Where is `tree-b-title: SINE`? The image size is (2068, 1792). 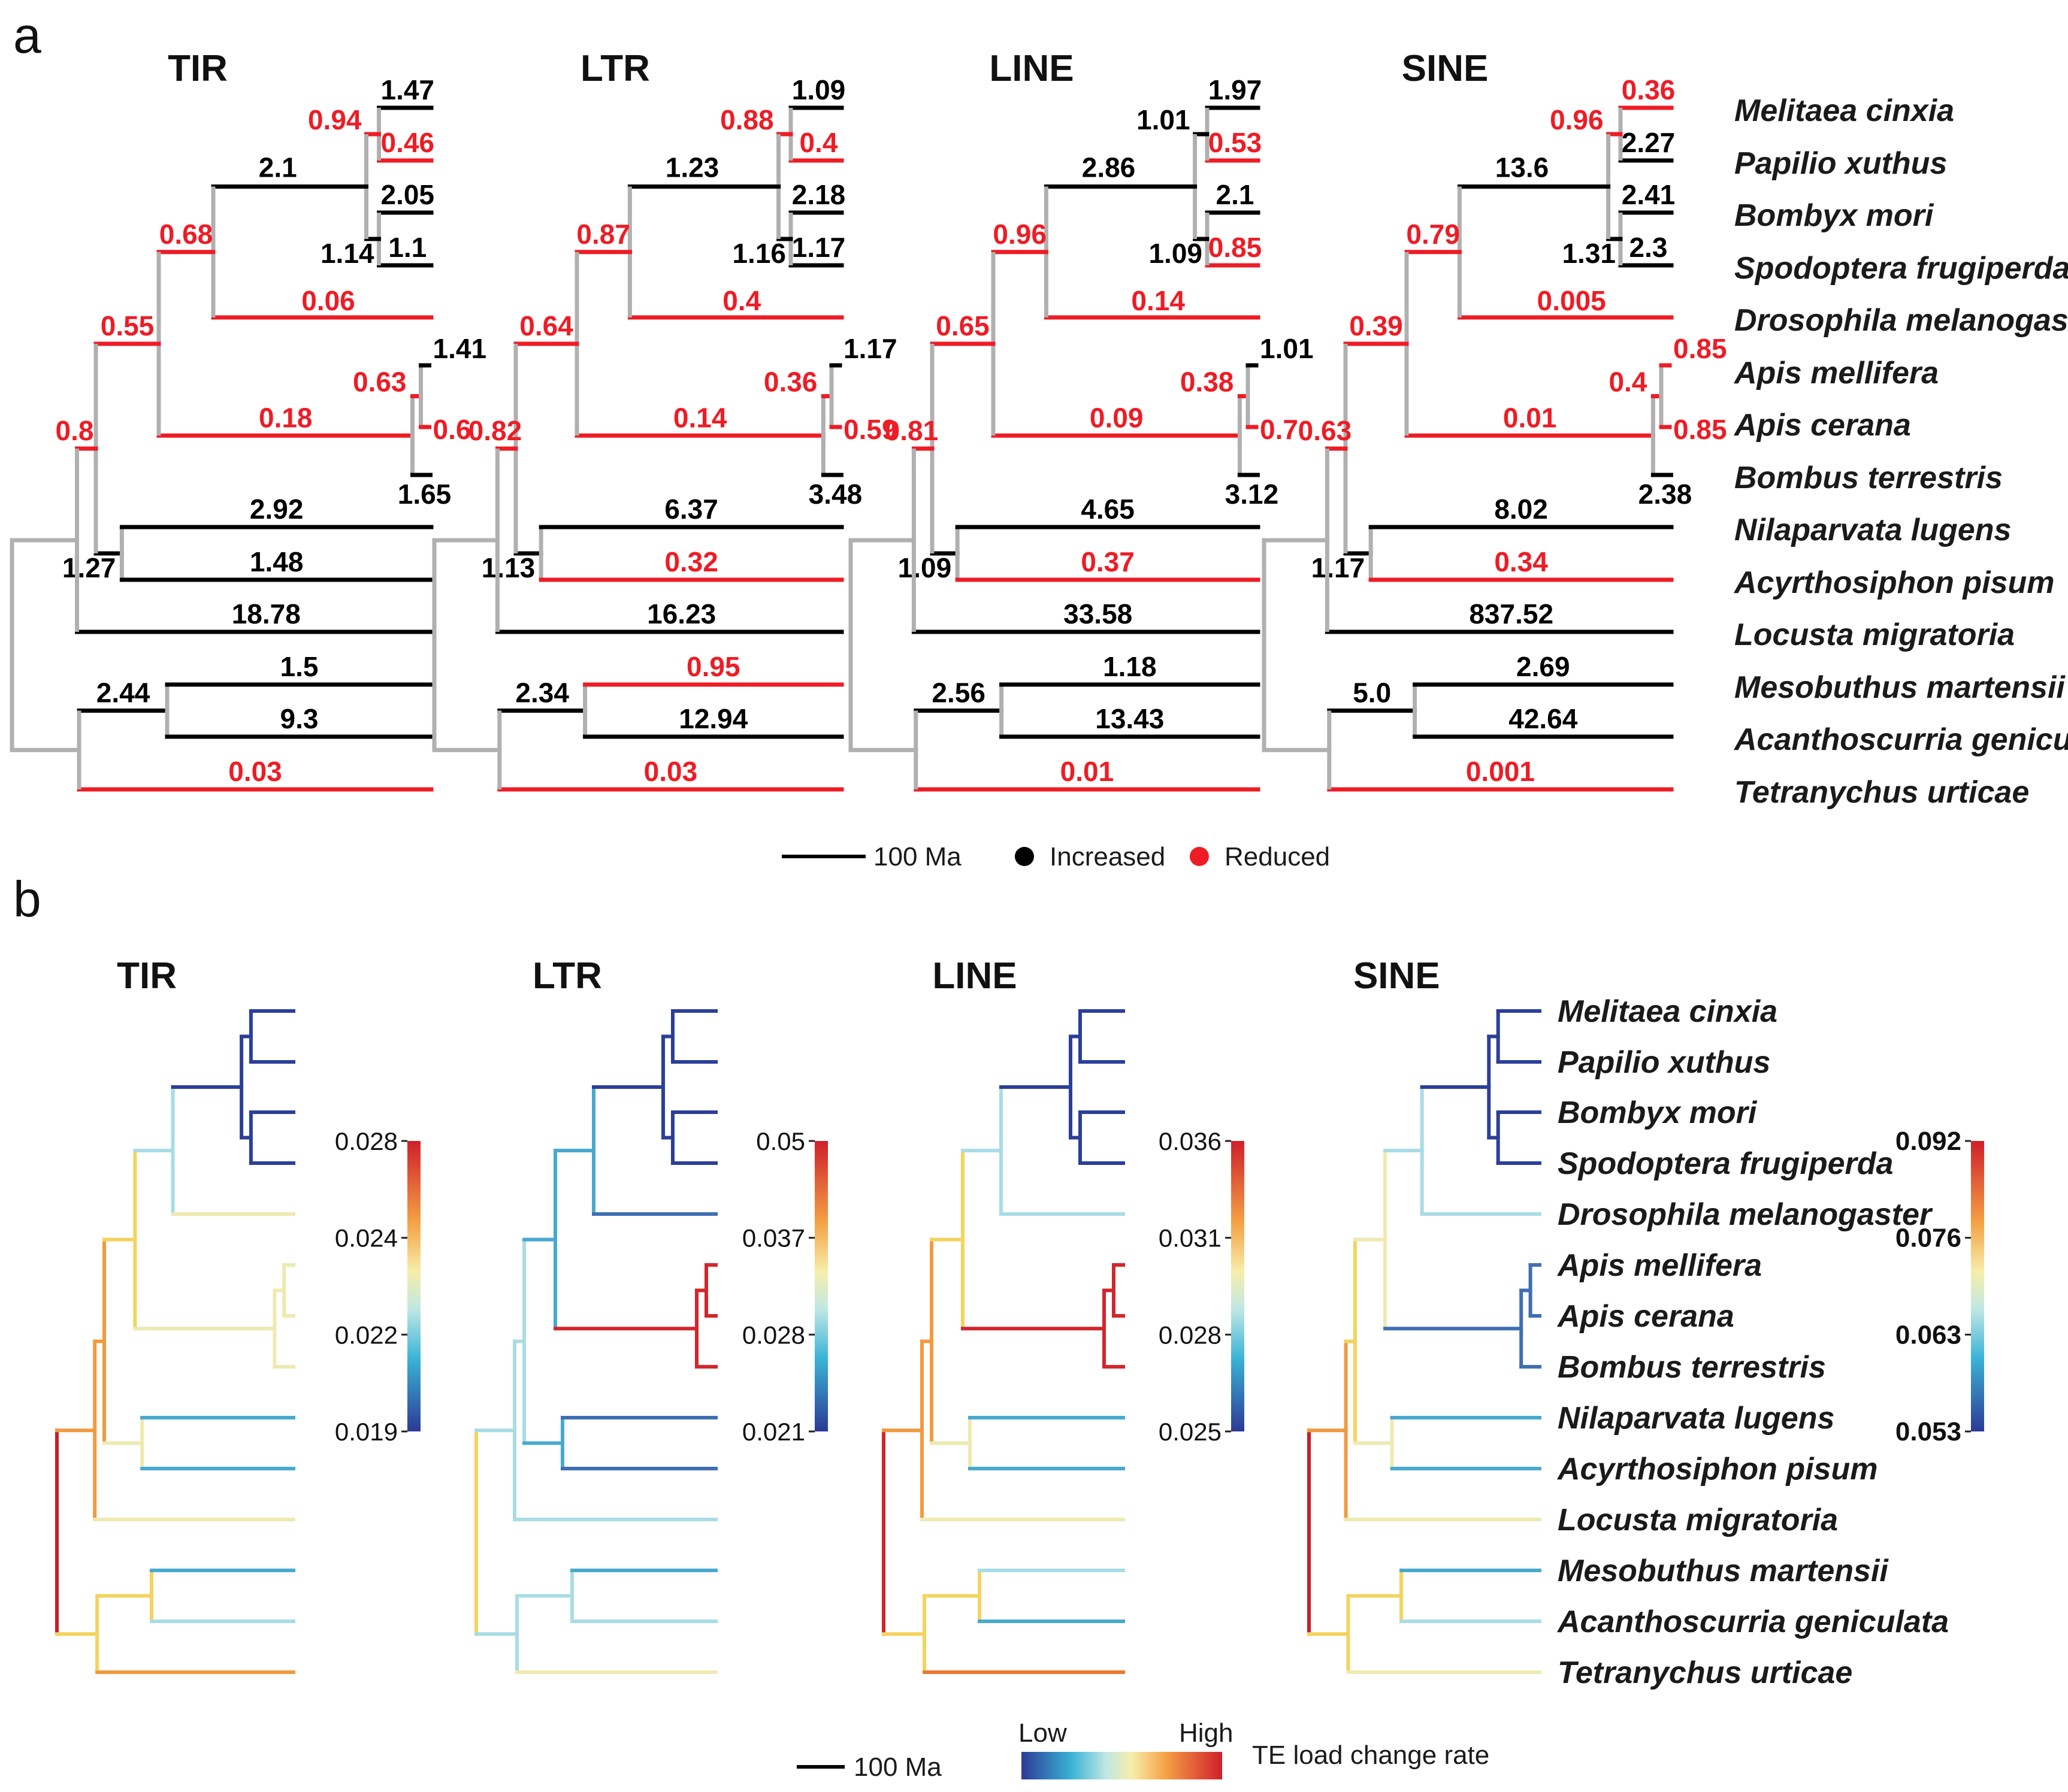
tree-b-title: SINE is located at coordinates (1396, 976).